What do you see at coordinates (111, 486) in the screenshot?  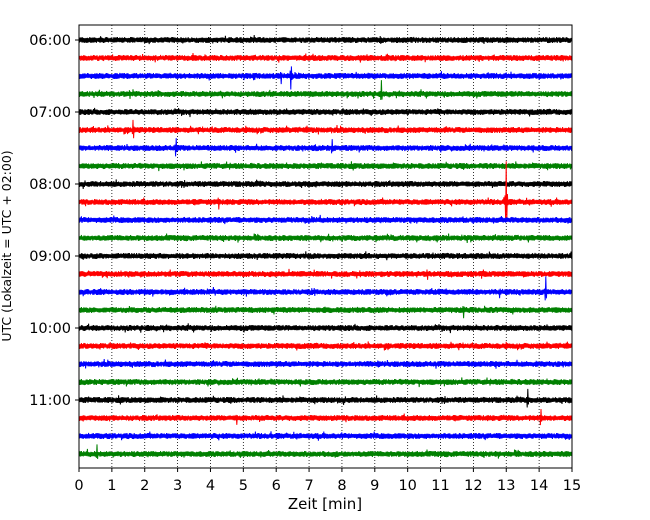 I see `x-tick-label: 1` at bounding box center [111, 486].